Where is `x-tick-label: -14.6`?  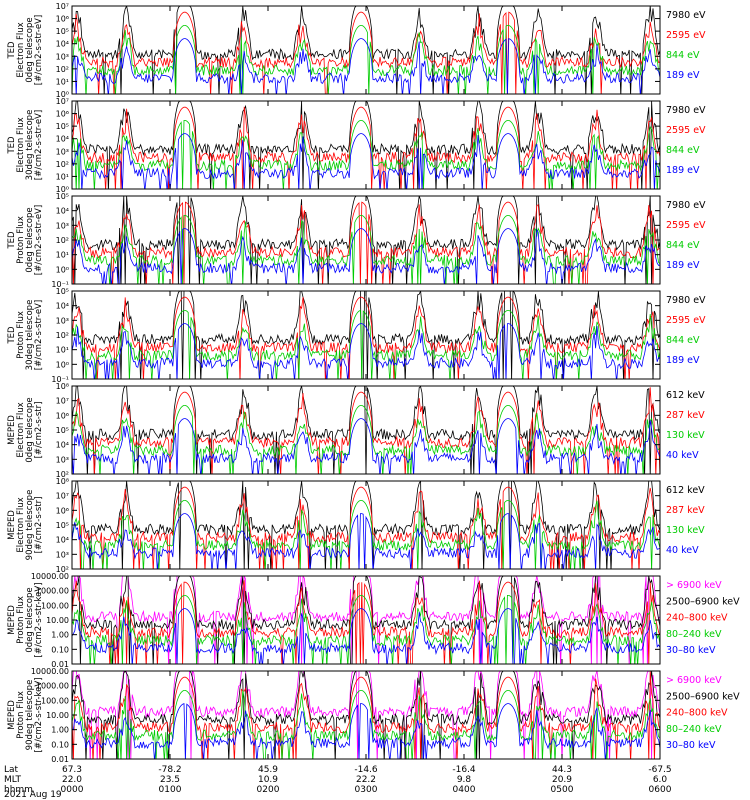
x-tick-label: -14.6 is located at coordinates (366, 770).